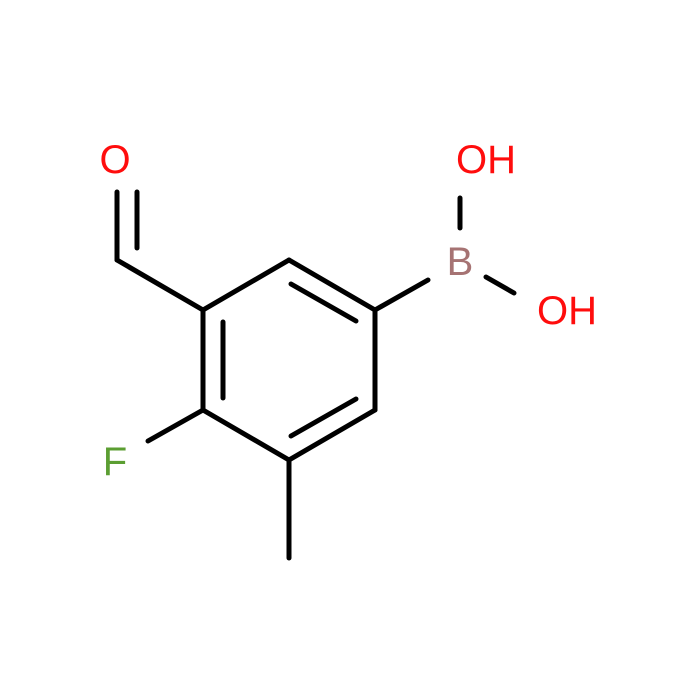 Image resolution: width=700 pixels, height=700 pixels. I want to click on atom-label: F, so click(115, 462).